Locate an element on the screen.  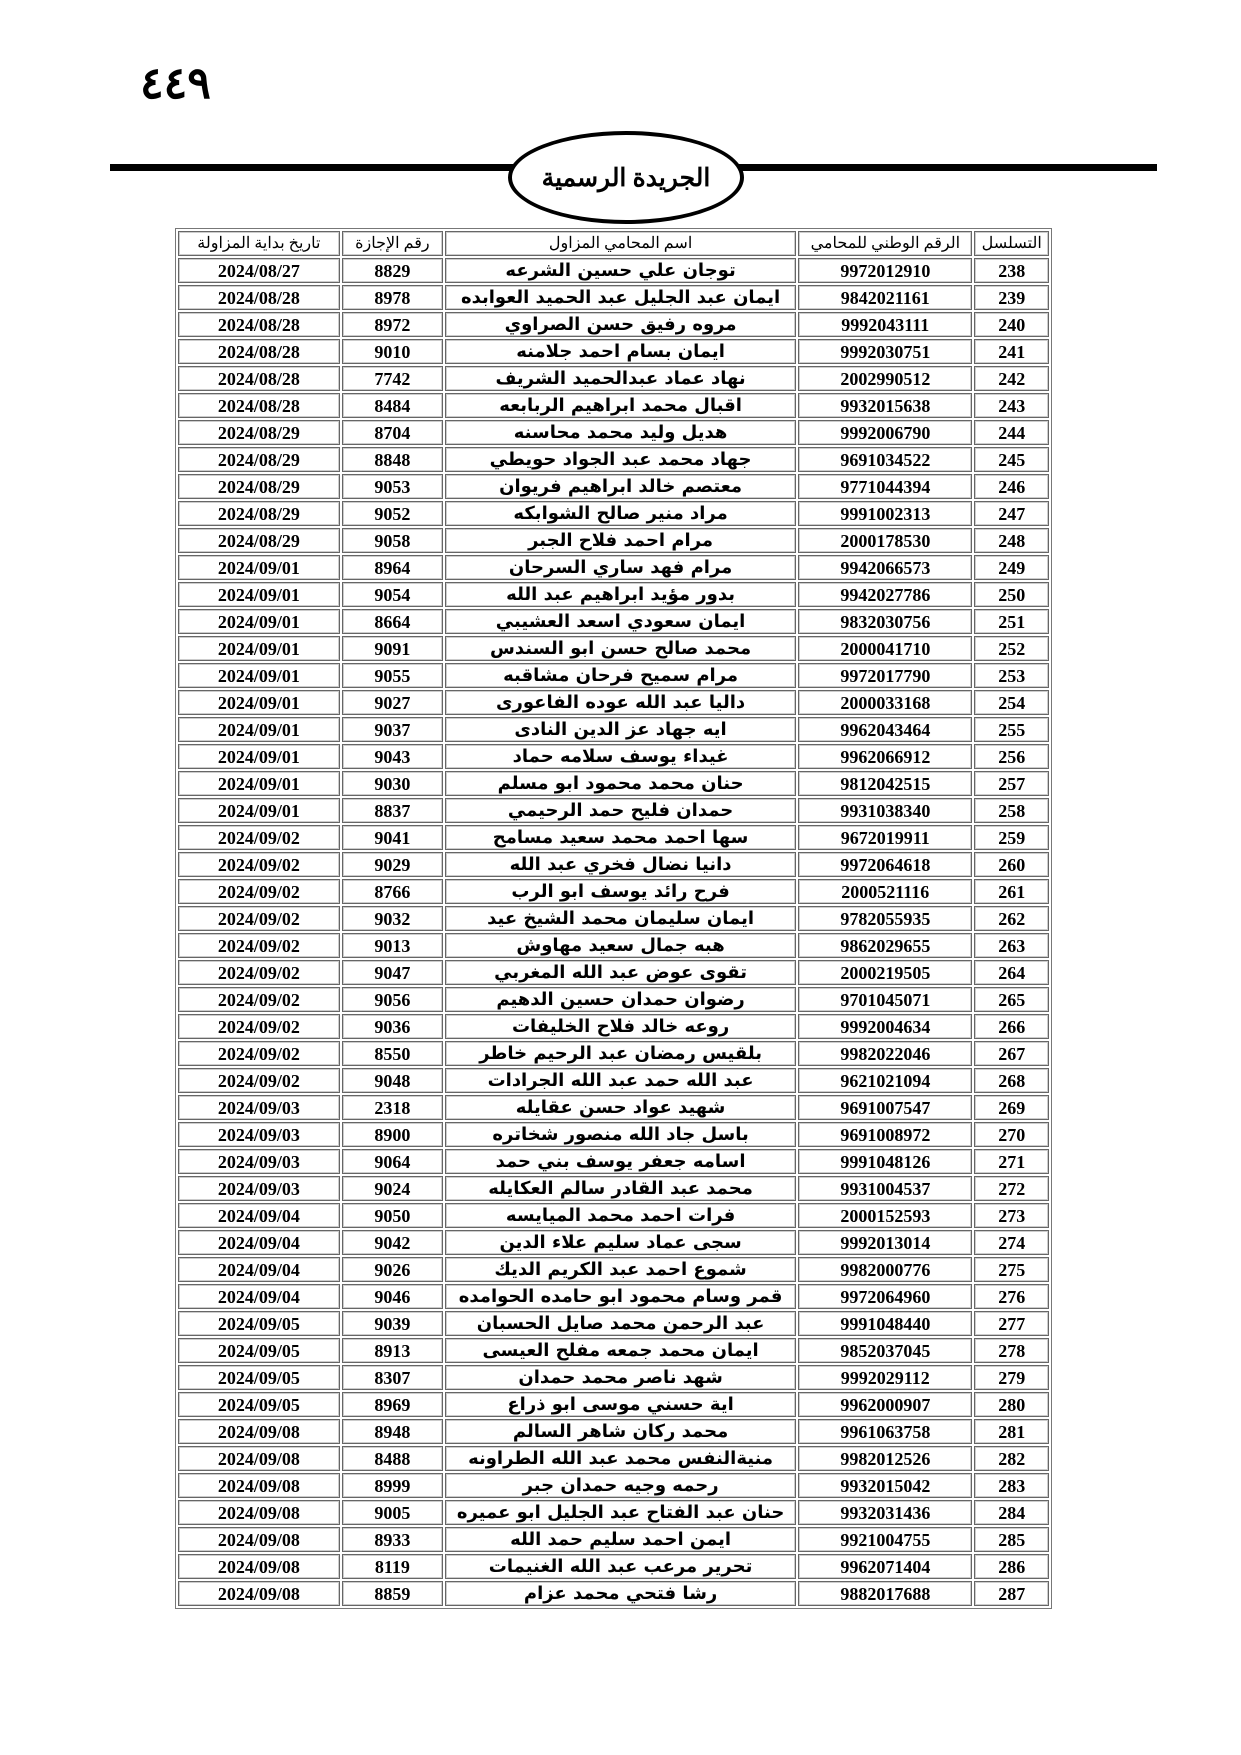
cell-sequence: 263 is located at coordinates (1011, 945).